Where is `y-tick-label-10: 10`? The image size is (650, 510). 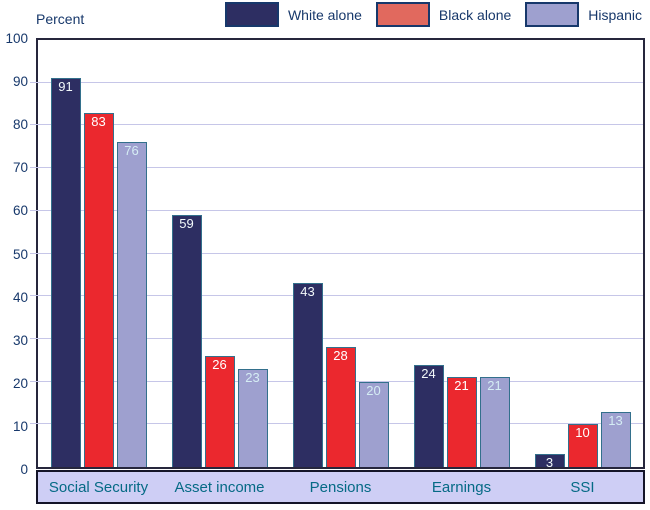 y-tick-label-10: 10 is located at coordinates (20, 426).